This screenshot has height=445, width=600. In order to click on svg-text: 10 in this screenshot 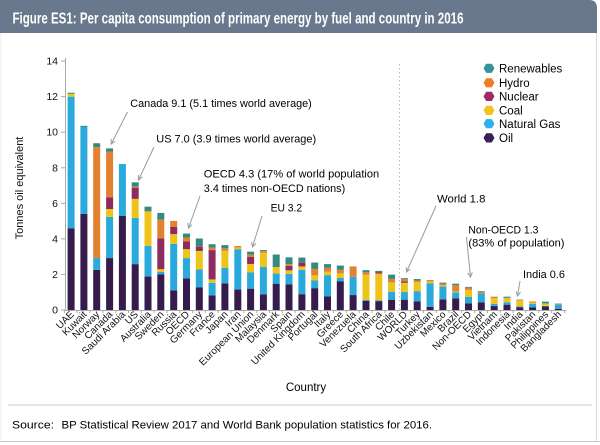, I will do `click(52, 133)`.